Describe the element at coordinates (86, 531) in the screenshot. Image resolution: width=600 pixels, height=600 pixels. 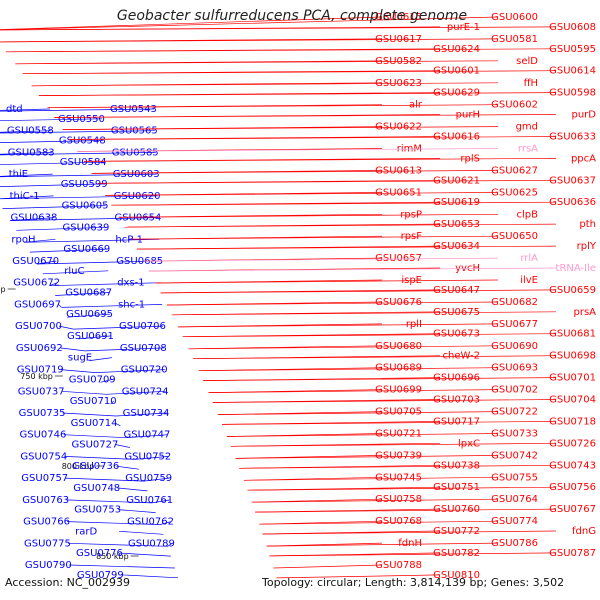
I see `gene-label: rarD` at that location.